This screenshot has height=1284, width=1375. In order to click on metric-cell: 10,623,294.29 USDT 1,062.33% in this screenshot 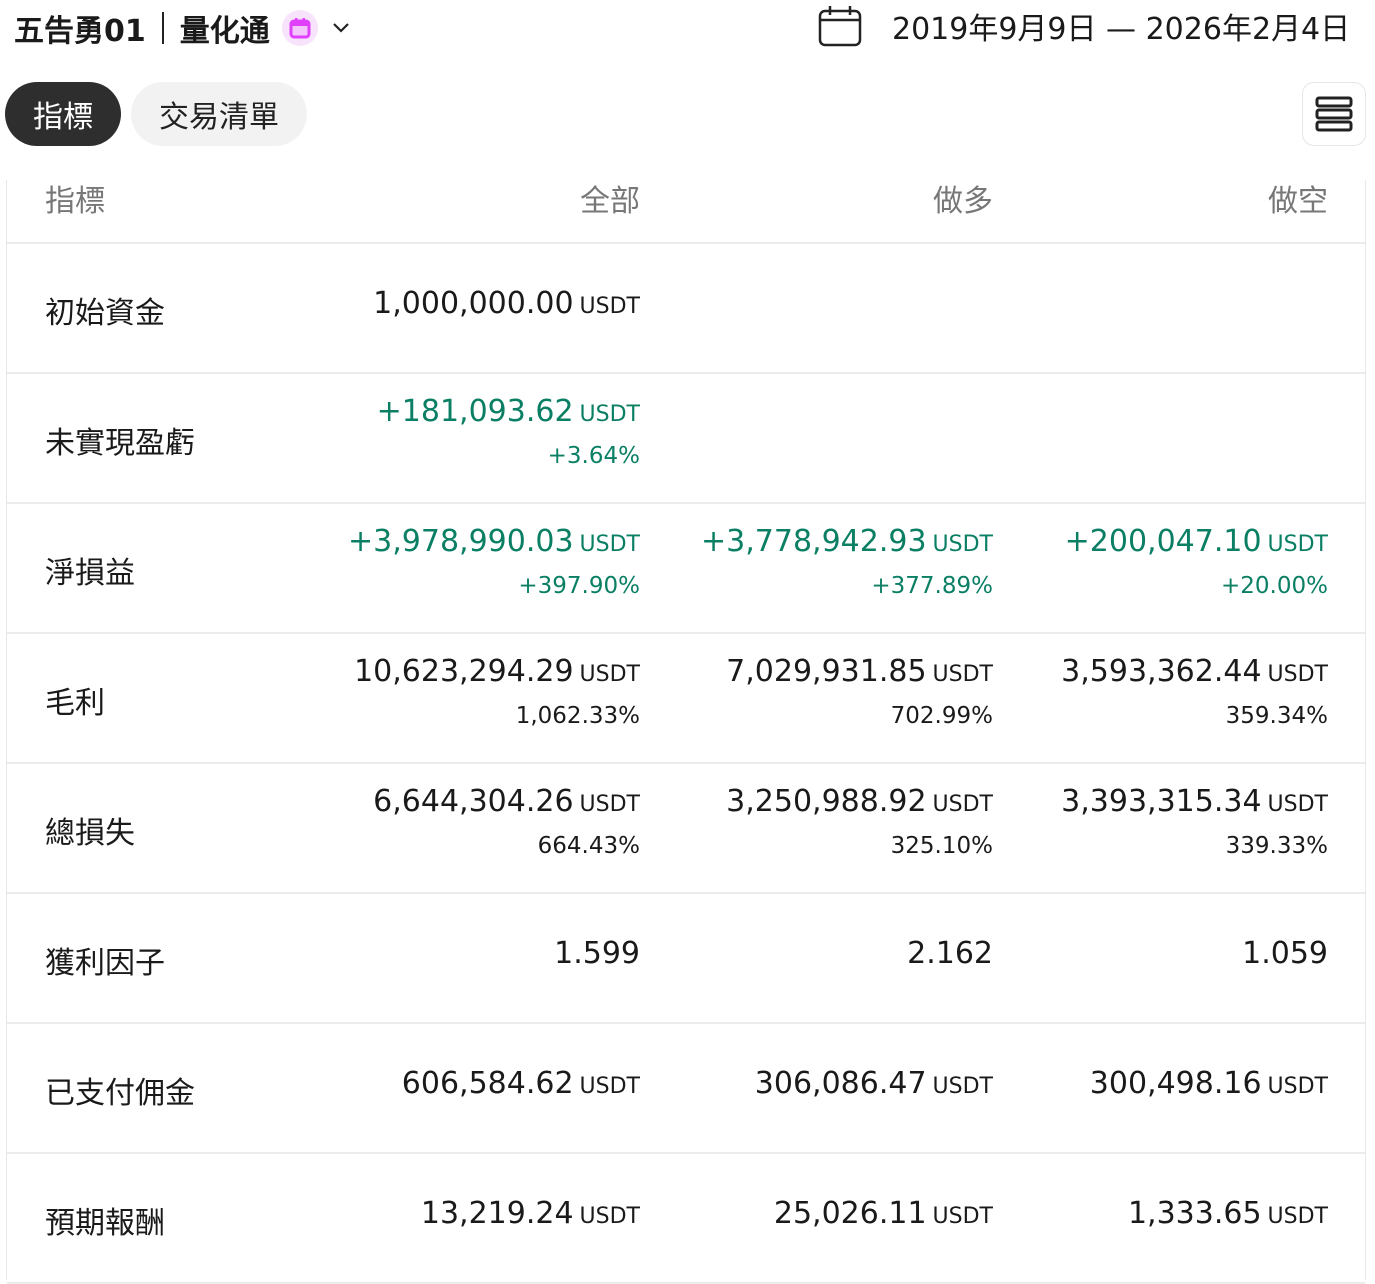, I will do `click(497, 691)`.